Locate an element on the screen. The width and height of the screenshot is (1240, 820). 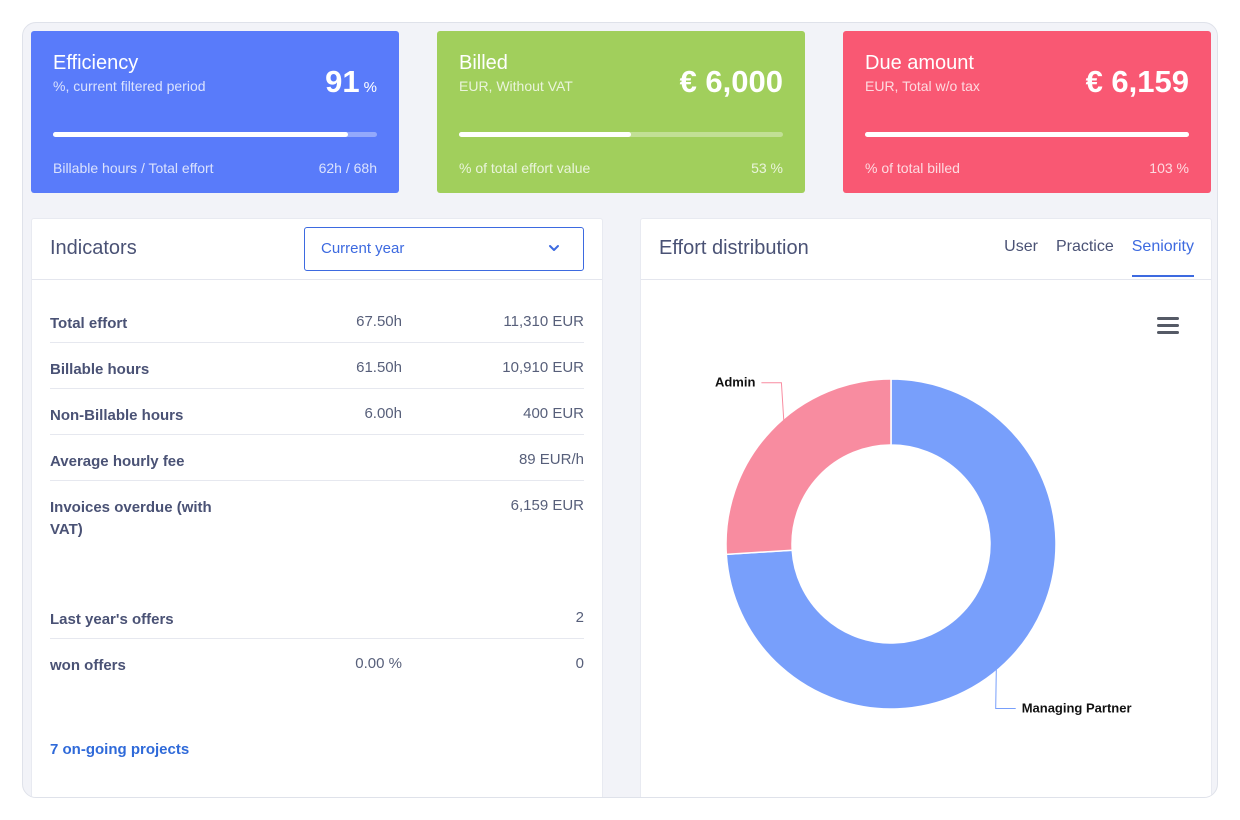
card-value: 91% is located at coordinates (351, 82).